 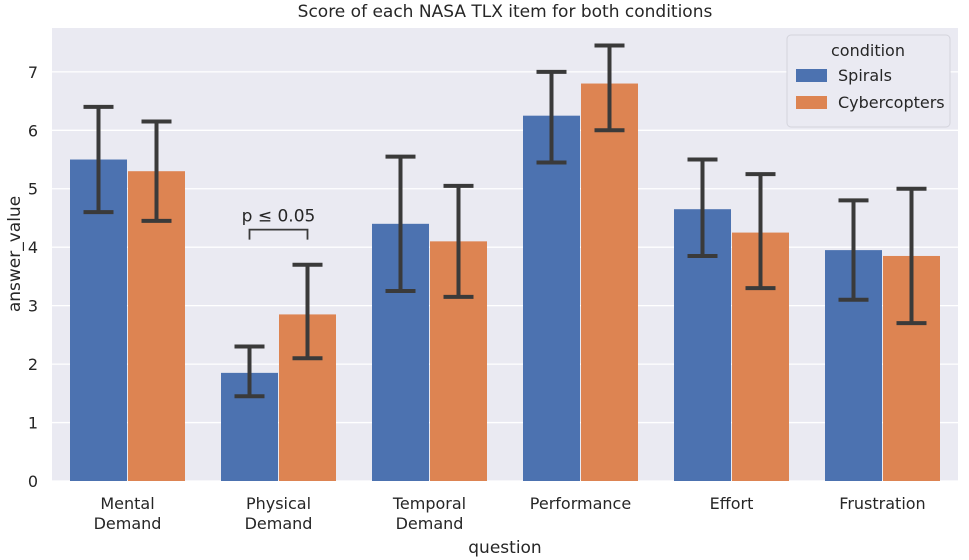 I want to click on x-tick-label: Frustration, so click(x=882, y=503).